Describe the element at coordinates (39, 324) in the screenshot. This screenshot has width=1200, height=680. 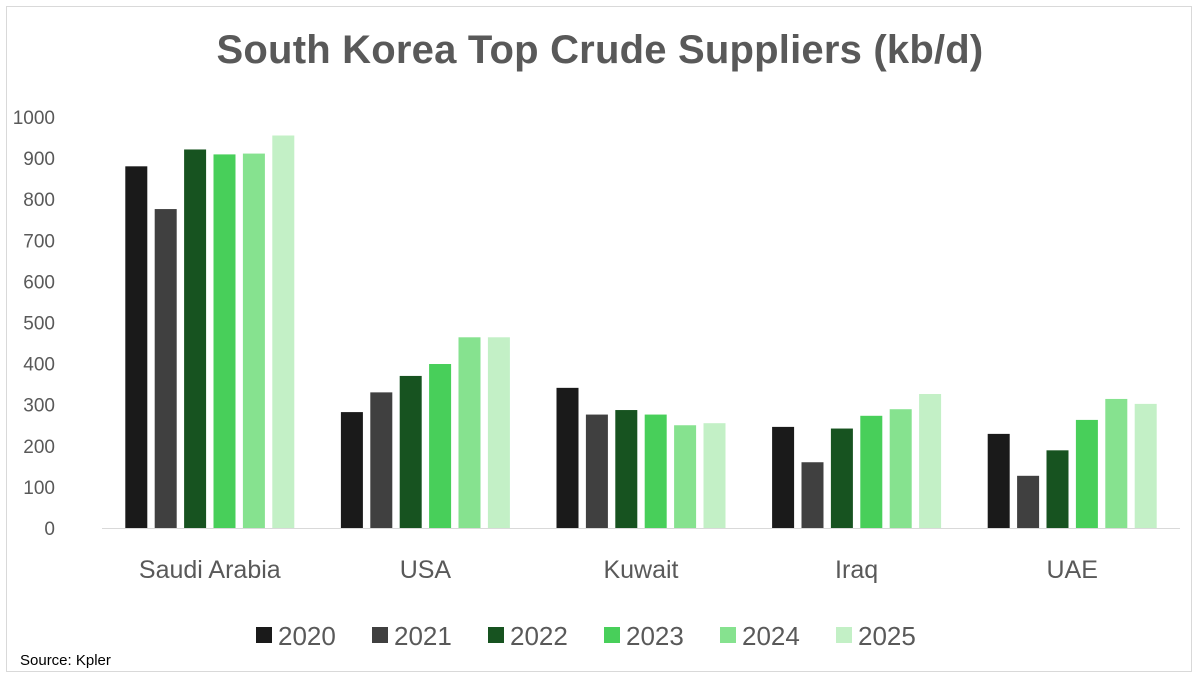
I see `y-tick-label: 500` at that location.